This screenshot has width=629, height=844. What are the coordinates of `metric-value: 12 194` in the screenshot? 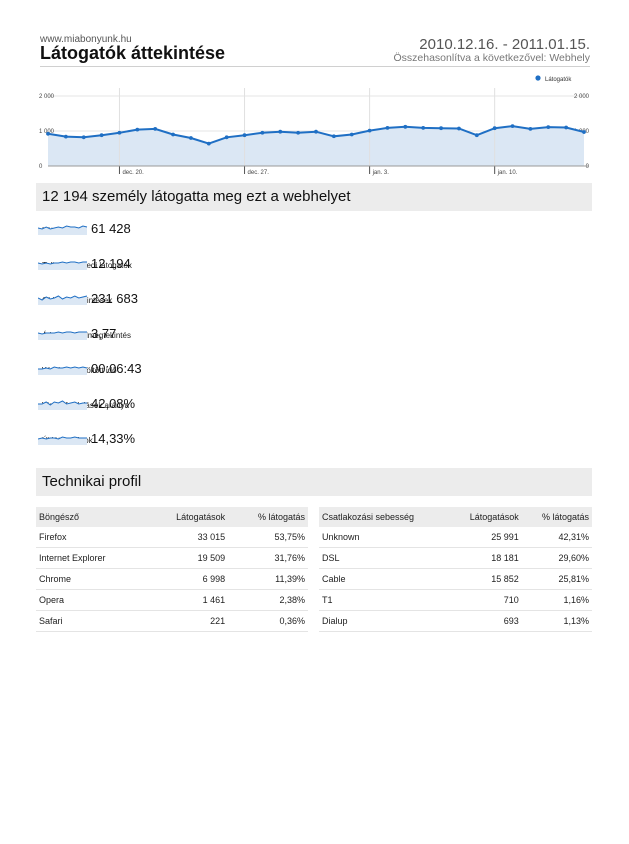 It's located at (111, 263).